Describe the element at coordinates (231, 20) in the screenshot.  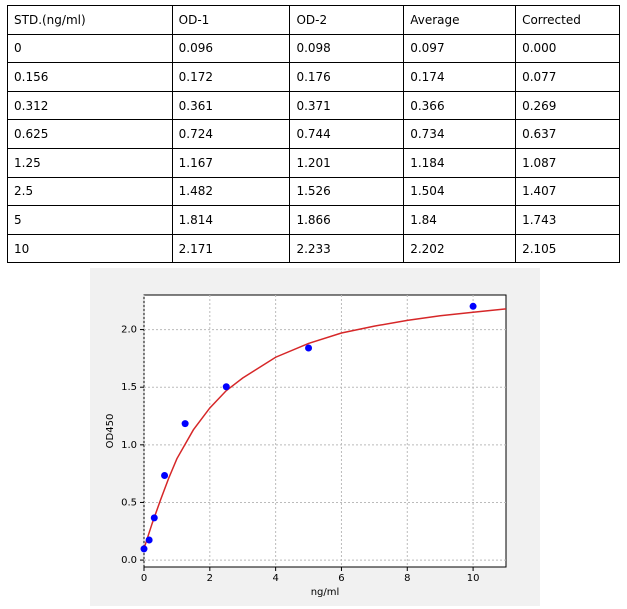
I see `table-cell: OD-1` at that location.